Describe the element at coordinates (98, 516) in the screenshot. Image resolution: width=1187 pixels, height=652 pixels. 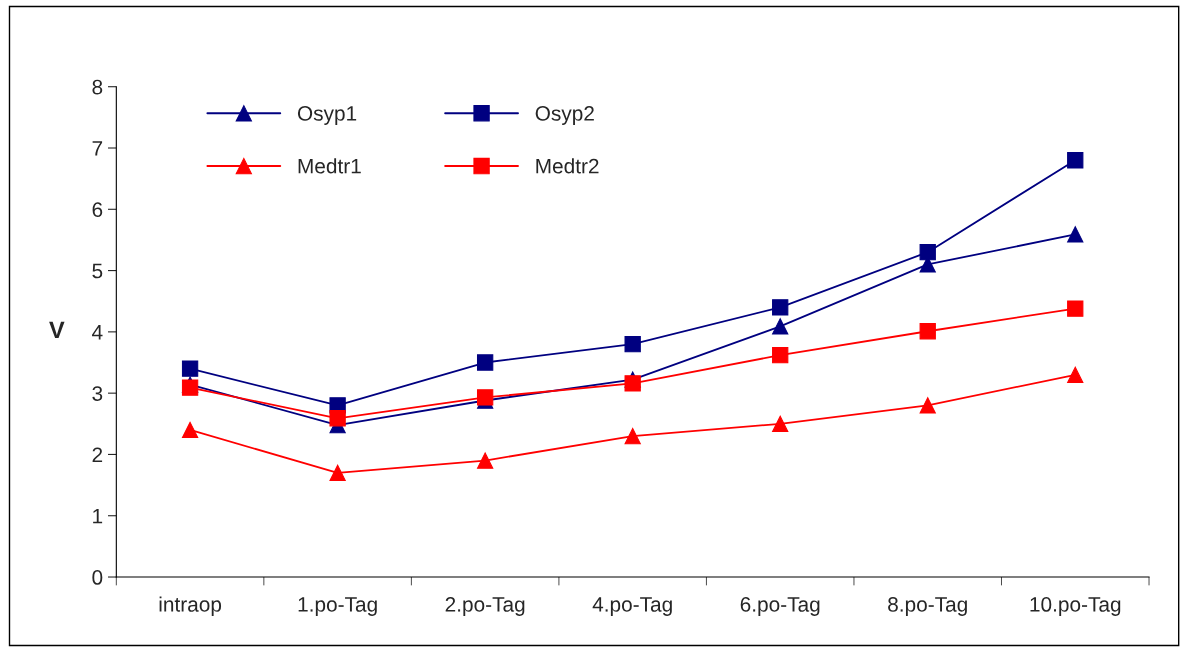
I see `y-tick-label: 1` at that location.